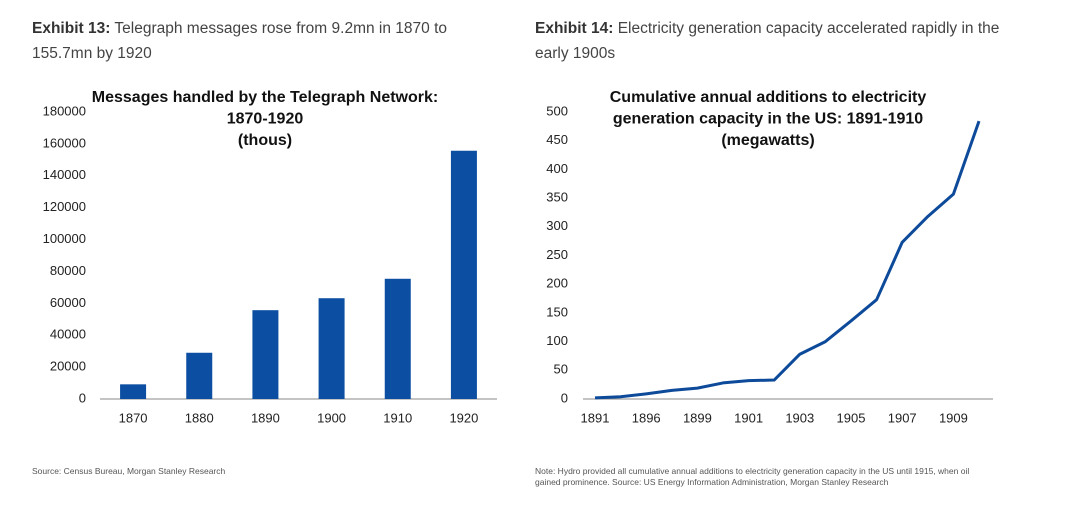 Image resolution: width=1080 pixels, height=522 pixels. I want to click on x-tick-label: 1880, so click(199, 417).